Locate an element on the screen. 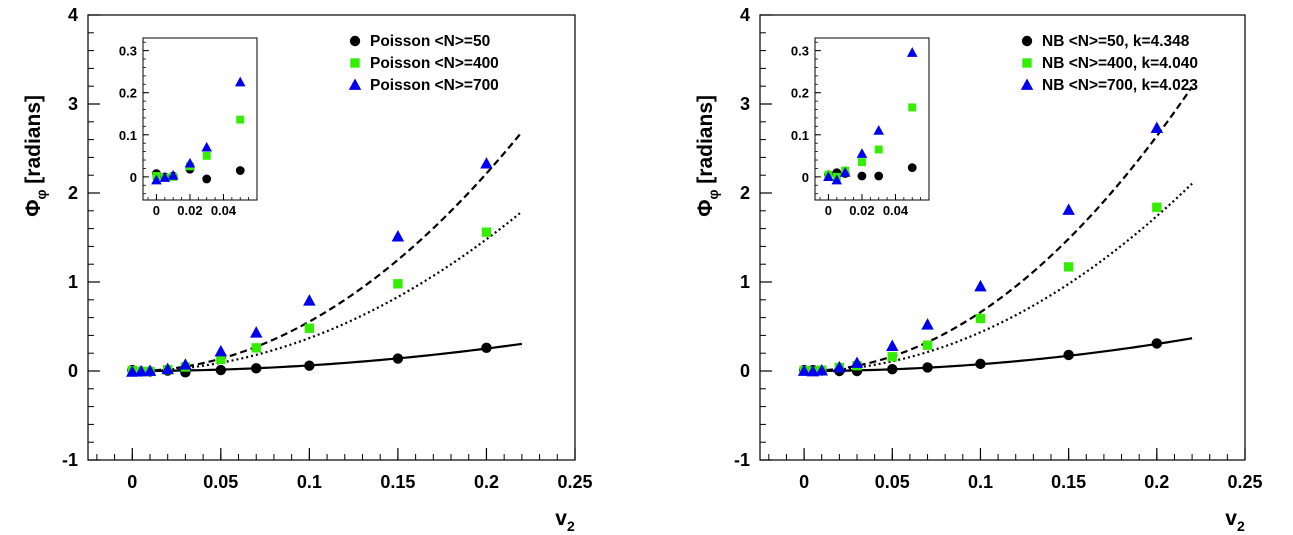 The image size is (1293, 535). x-tick-label: 0.05 is located at coordinates (220, 482).